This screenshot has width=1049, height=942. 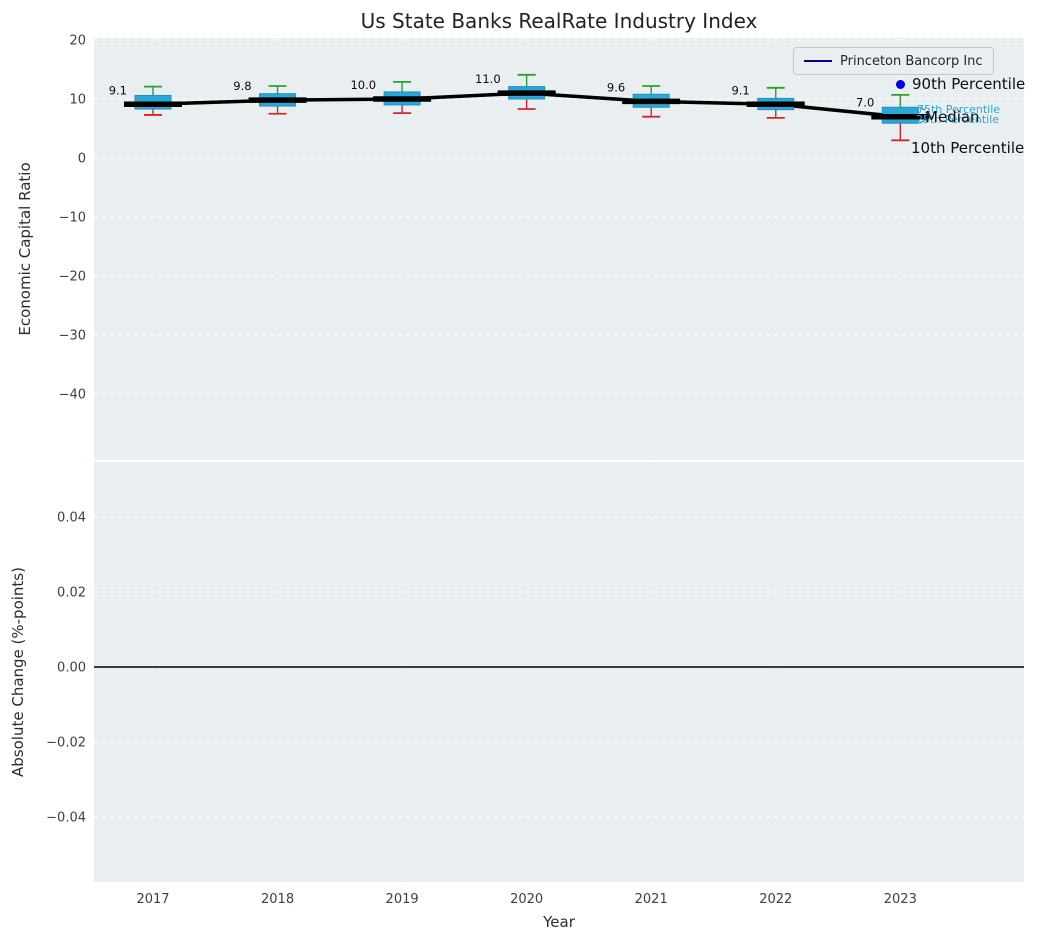 What do you see at coordinates (66, 743) in the screenshot?
I see `svg-text: −0.02` at bounding box center [66, 743].